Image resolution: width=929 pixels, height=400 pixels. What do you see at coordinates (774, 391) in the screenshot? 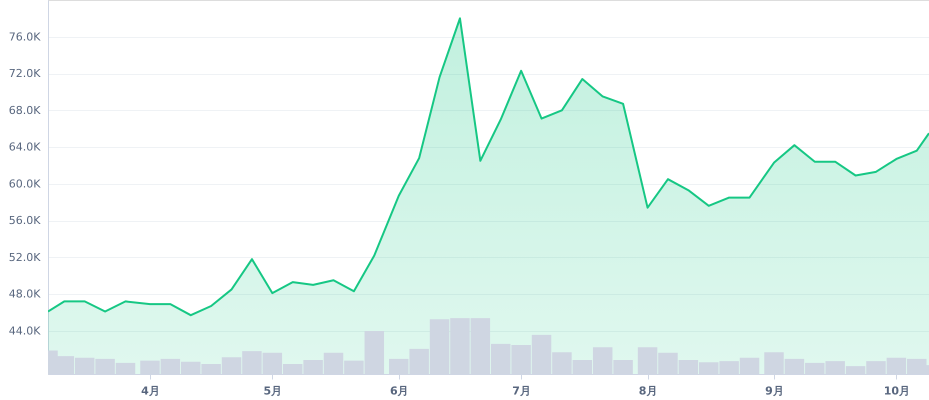
I see `x-tick-label: 9月` at bounding box center [774, 391].